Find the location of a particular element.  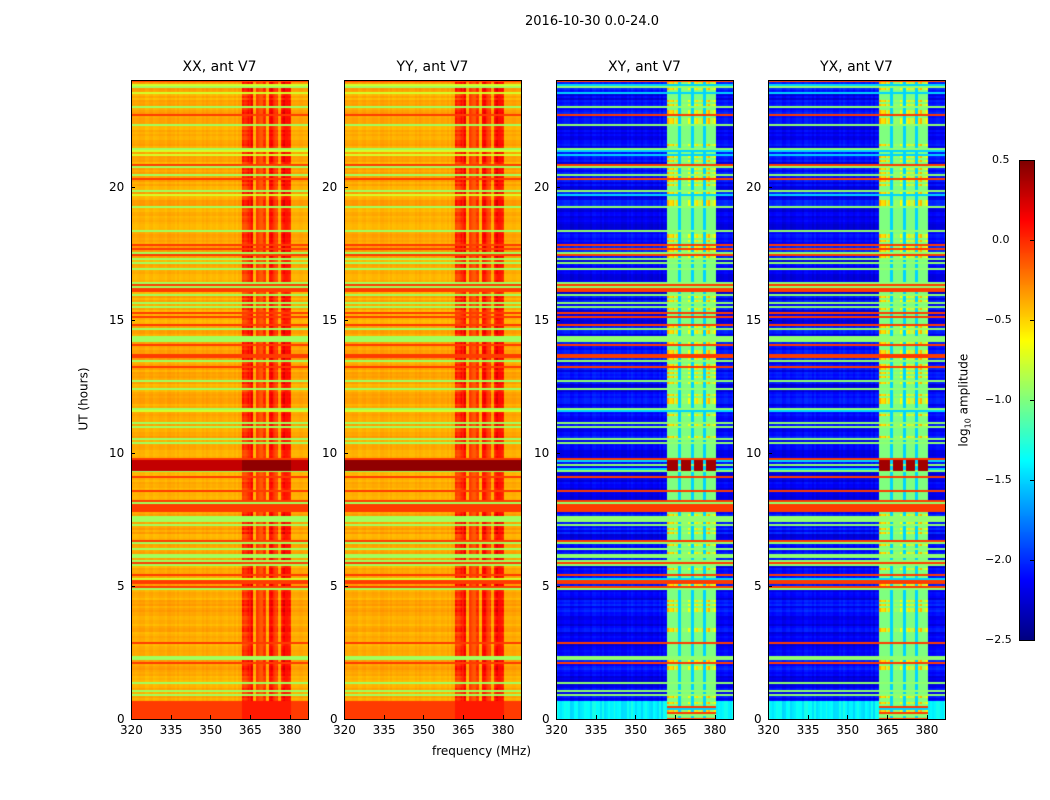

colorbar-tick-label: −1.0 is located at coordinates (998, 399).